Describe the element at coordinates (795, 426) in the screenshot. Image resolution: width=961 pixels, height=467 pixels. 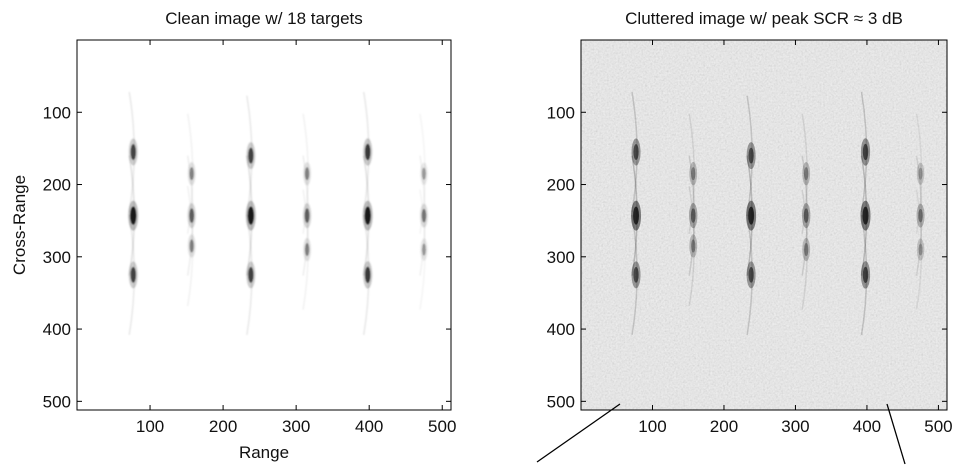
I see `right-x-tick-label: 300` at that location.